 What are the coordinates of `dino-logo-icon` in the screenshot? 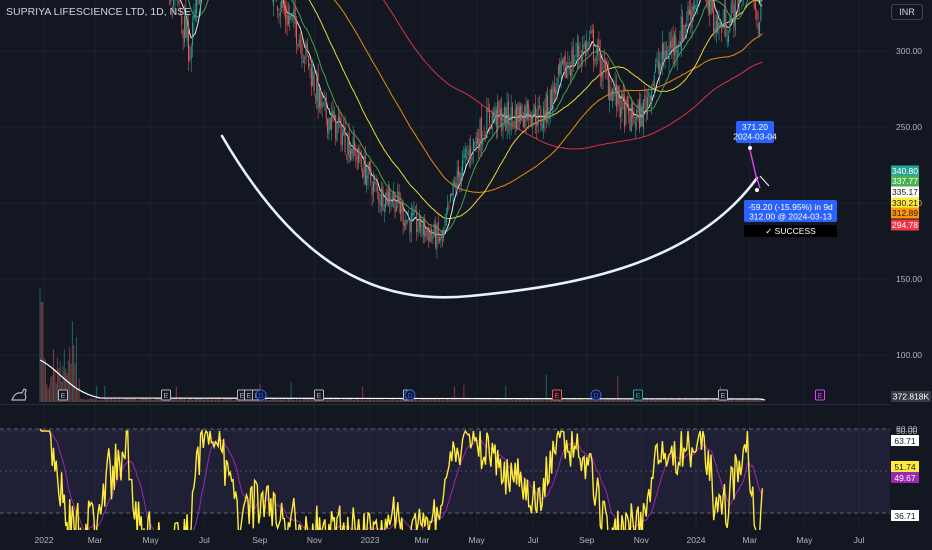 It's located at (19, 394).